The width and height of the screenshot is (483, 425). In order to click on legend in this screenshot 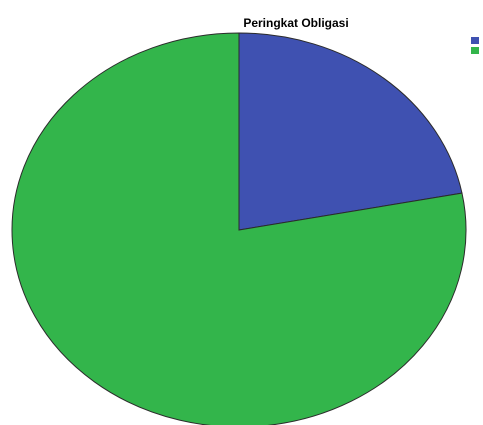, I will do `click(475, 45)`.